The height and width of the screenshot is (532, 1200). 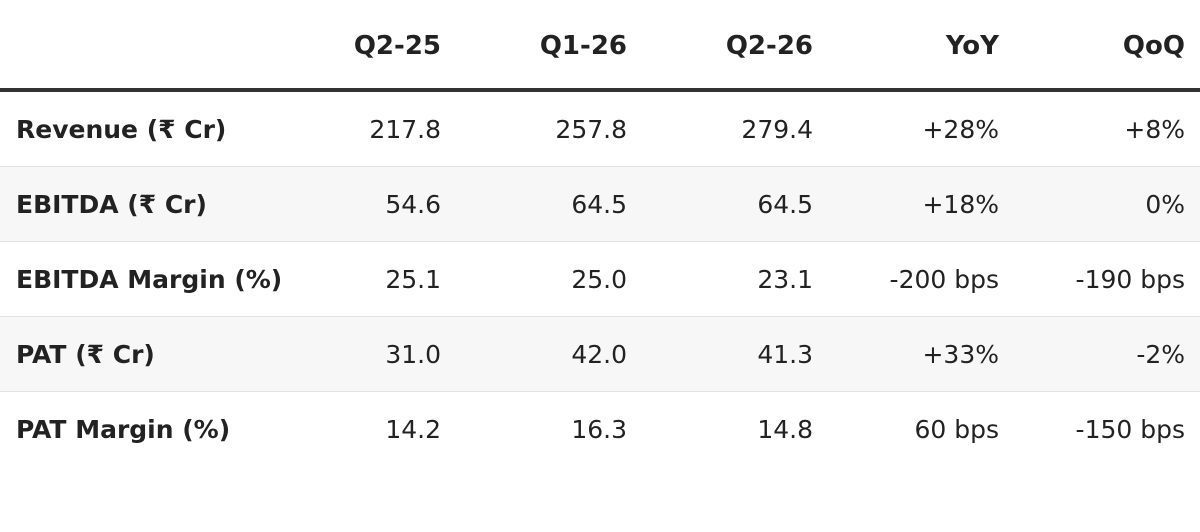 I want to click on cell: 31.0, so click(x=363, y=354).